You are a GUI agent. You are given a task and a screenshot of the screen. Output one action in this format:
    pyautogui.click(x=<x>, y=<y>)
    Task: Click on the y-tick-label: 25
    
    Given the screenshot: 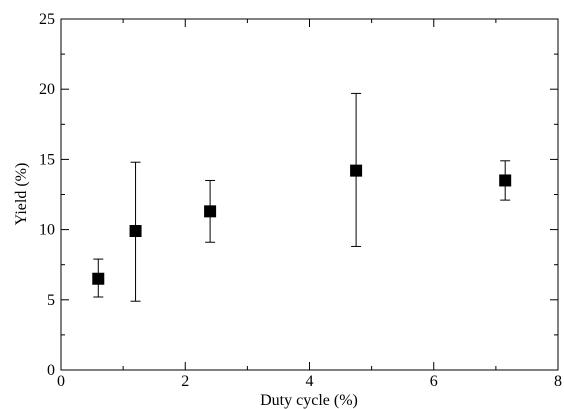 What is the action you would take?
    pyautogui.click(x=47, y=19)
    